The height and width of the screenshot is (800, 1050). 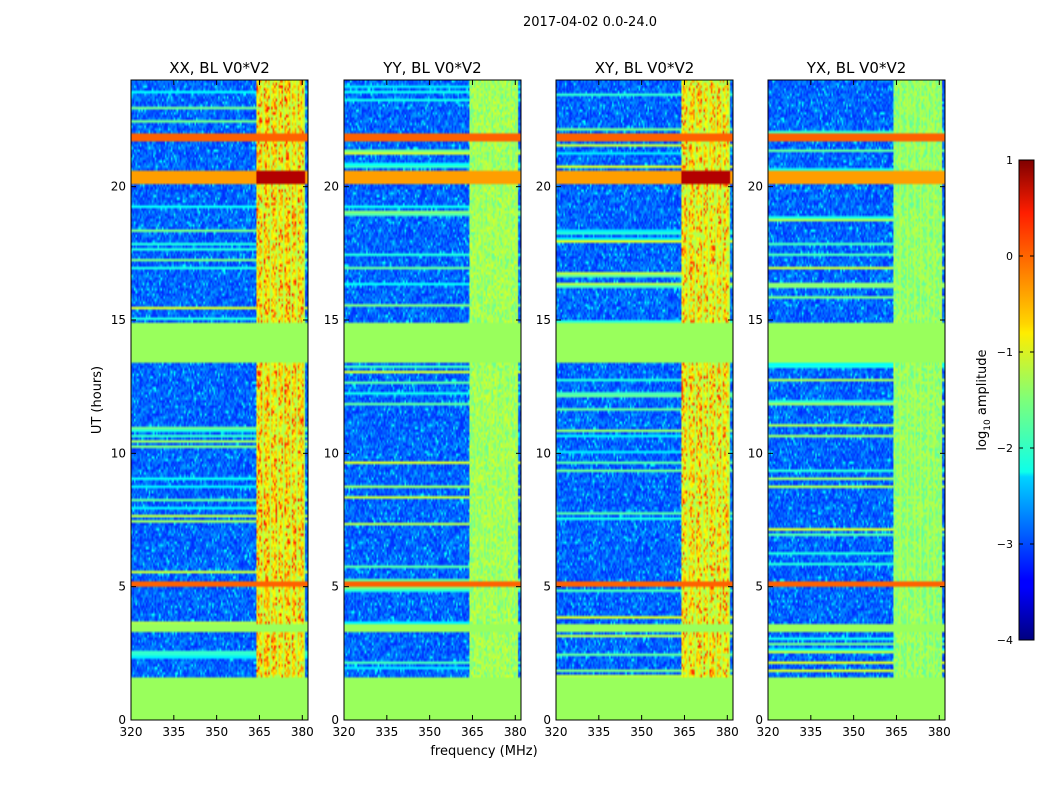 What do you see at coordinates (1005, 640) in the screenshot?
I see `colorbar-tick-label: −4` at bounding box center [1005, 640].